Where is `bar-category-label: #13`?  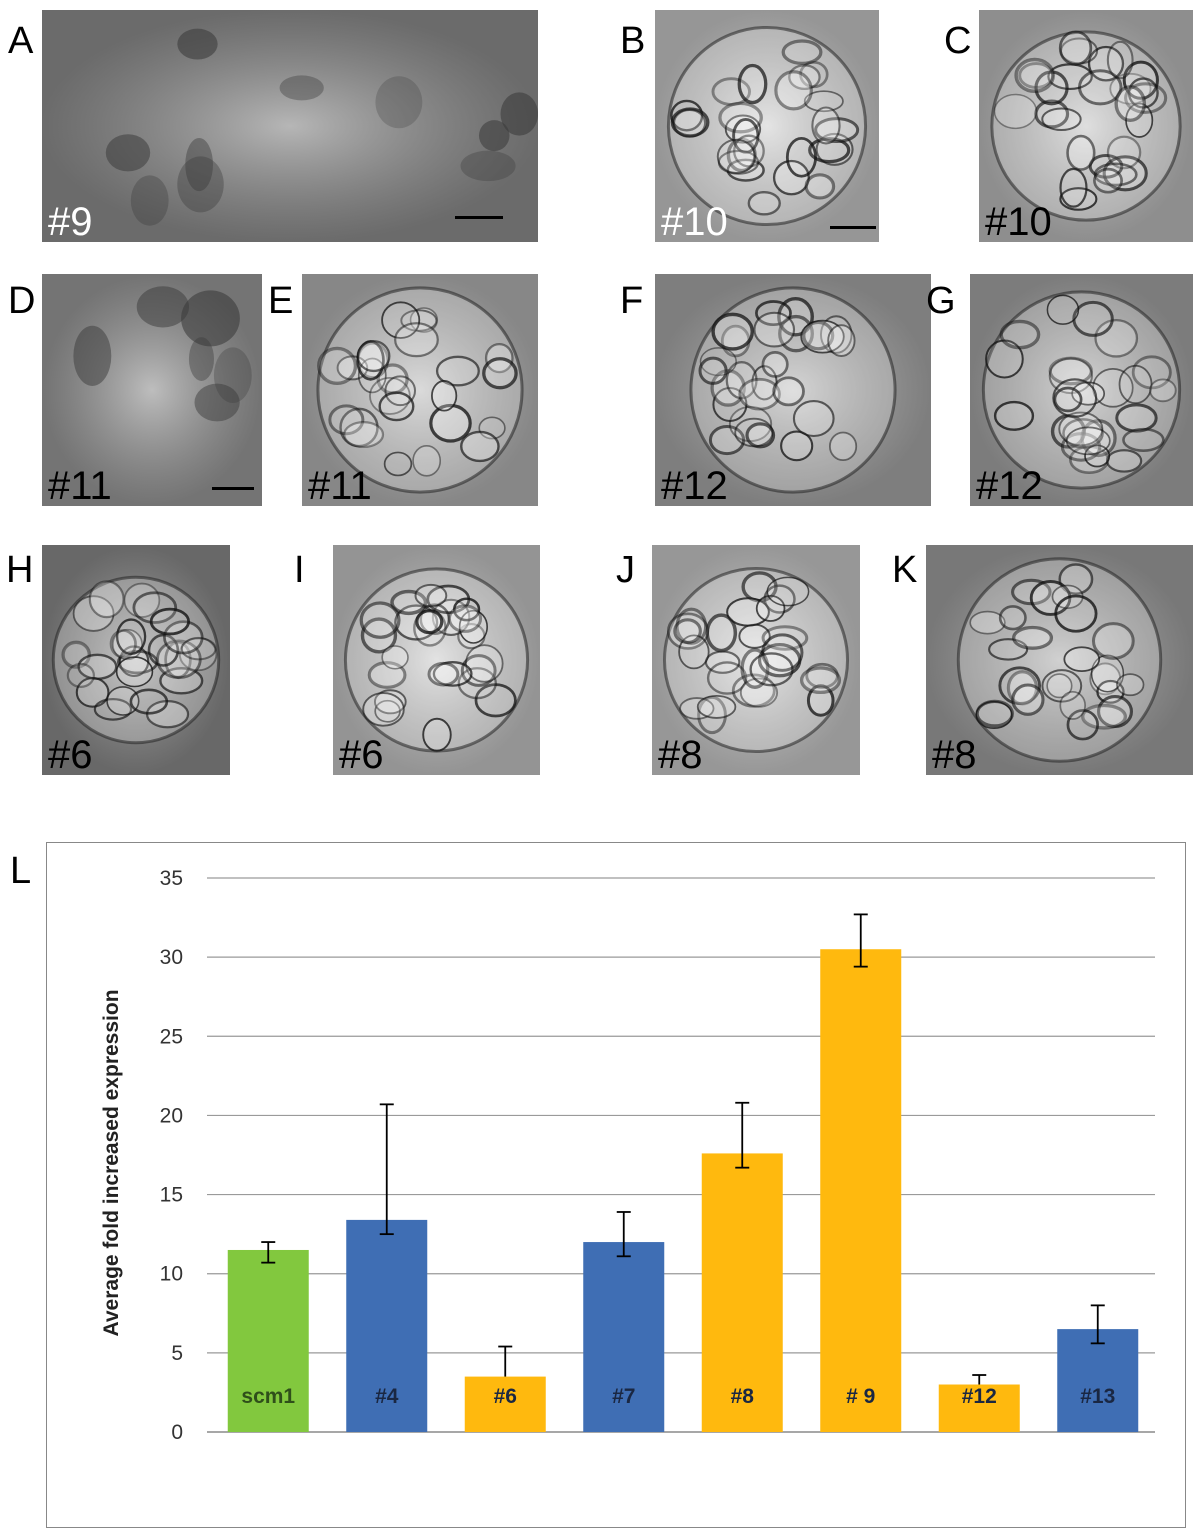 bar-category-label: #13 is located at coordinates (1097, 1396).